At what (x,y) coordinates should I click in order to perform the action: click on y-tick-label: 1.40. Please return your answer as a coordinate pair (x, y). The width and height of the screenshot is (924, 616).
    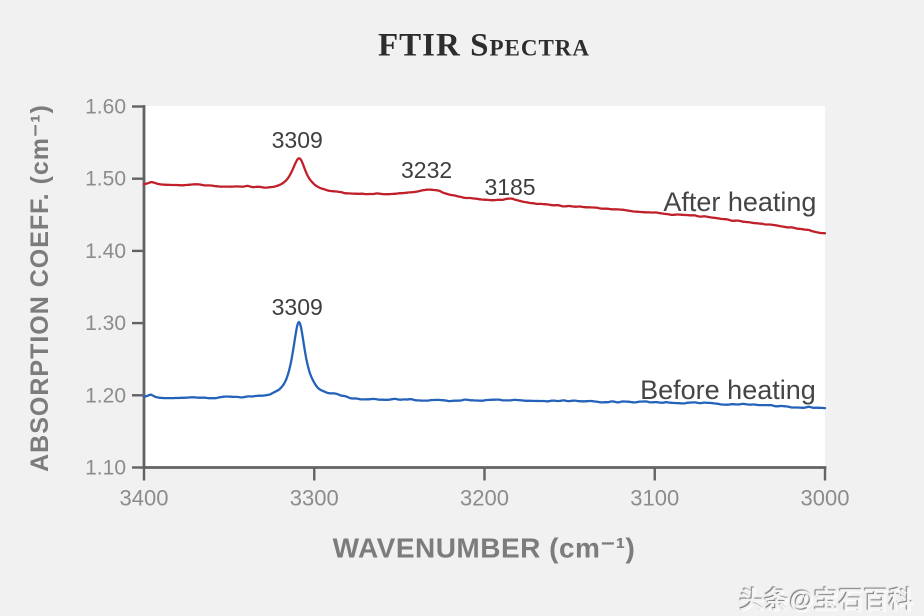
    Looking at the image, I should click on (105, 251).